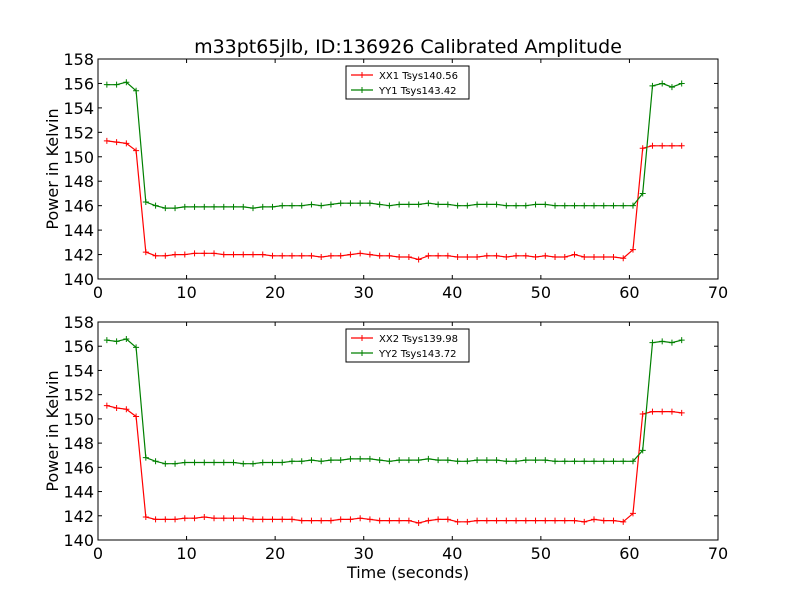  What do you see at coordinates (541, 292) in the screenshot?
I see `top-x-tick-label: 50` at bounding box center [541, 292].